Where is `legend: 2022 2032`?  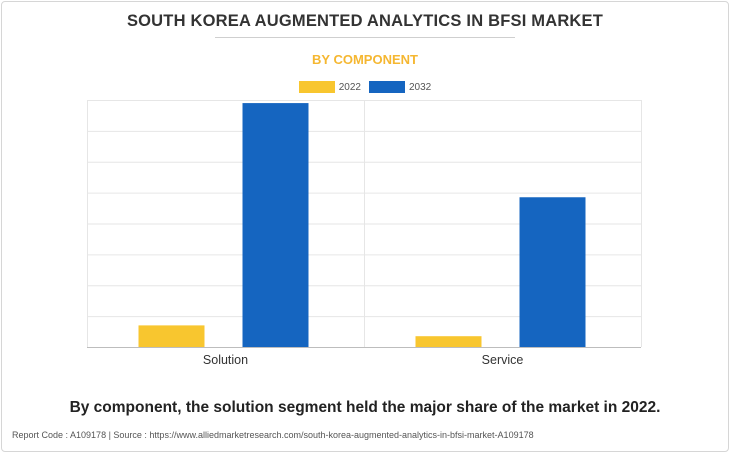
legend: 2022 2032 is located at coordinates (365, 87).